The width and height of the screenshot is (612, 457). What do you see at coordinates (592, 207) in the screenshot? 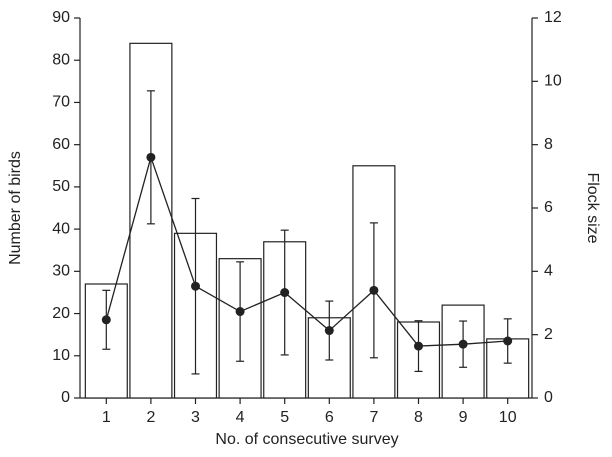
I see `y2-axis-label: Flock size` at bounding box center [592, 207].